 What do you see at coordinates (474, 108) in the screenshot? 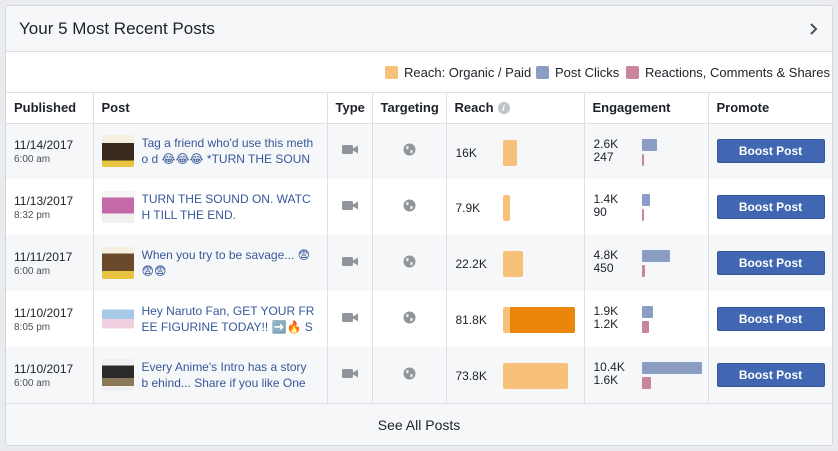
I see `col-reach-label: Reach` at bounding box center [474, 108].